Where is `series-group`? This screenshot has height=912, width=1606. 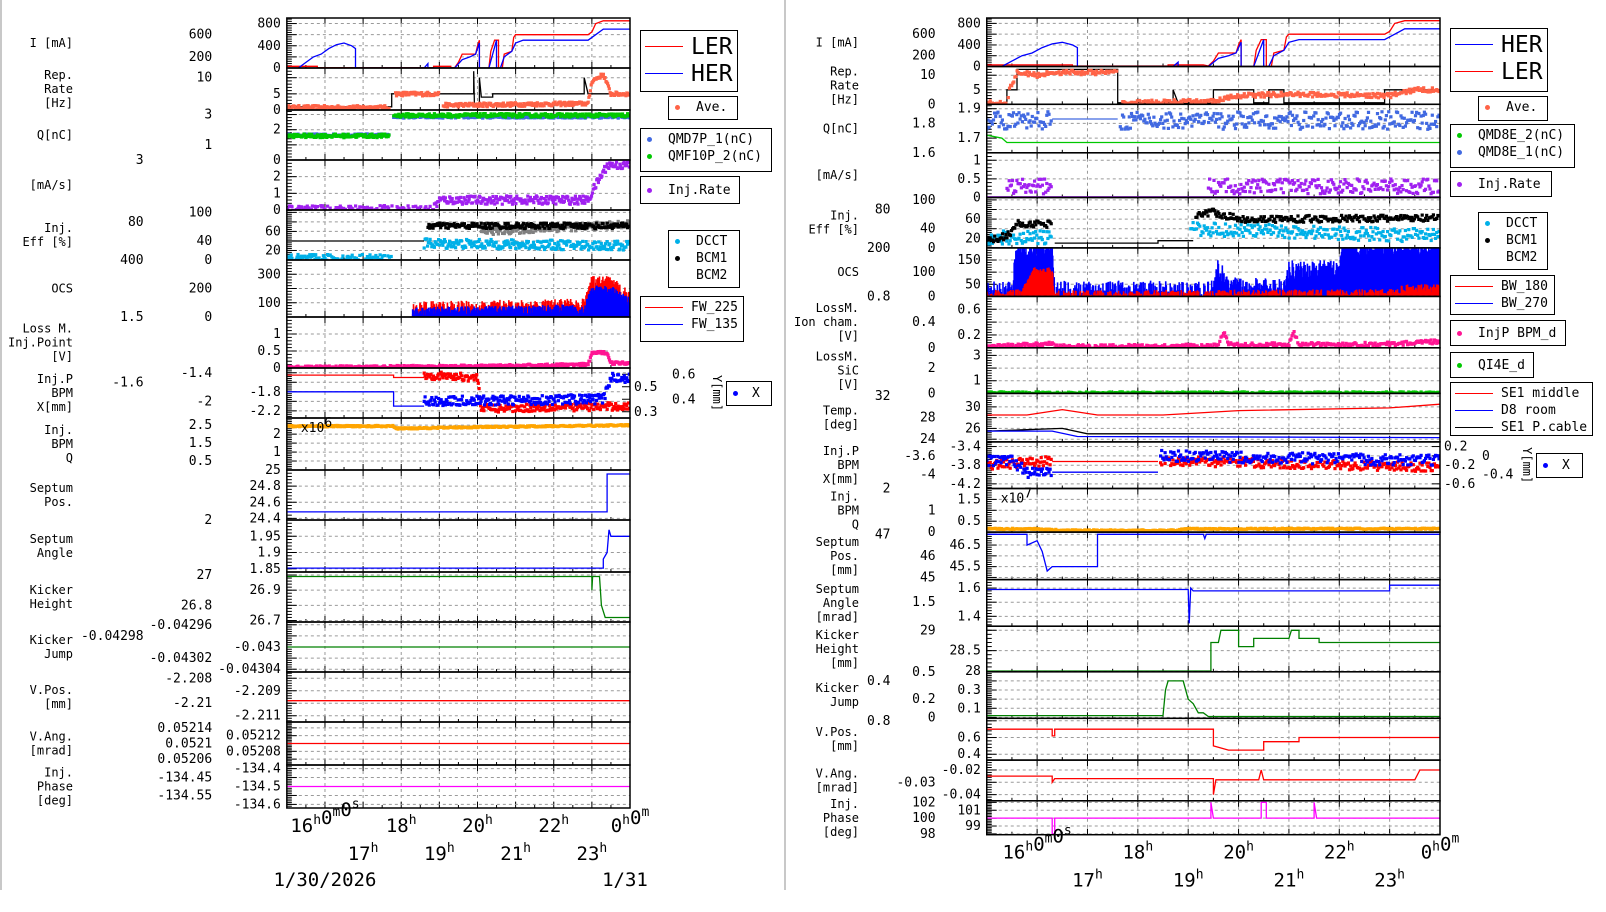 series-group is located at coordinates (458, 185).